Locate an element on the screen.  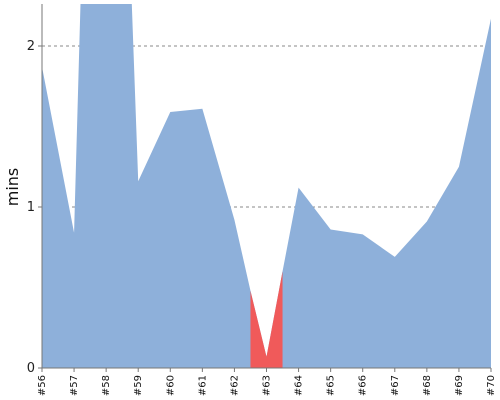
x-tick-label: #57 is located at coordinates (74, 385).